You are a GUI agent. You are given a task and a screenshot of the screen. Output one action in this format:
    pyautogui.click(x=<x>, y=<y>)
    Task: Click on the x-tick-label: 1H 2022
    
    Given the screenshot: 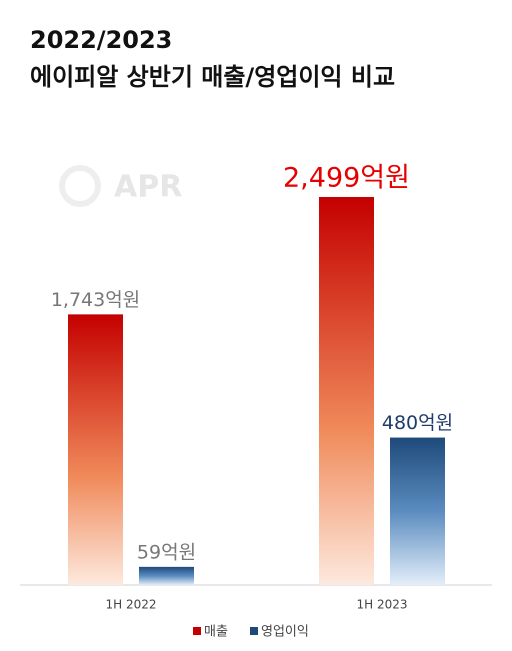 What is the action you would take?
    pyautogui.click(x=130, y=605)
    